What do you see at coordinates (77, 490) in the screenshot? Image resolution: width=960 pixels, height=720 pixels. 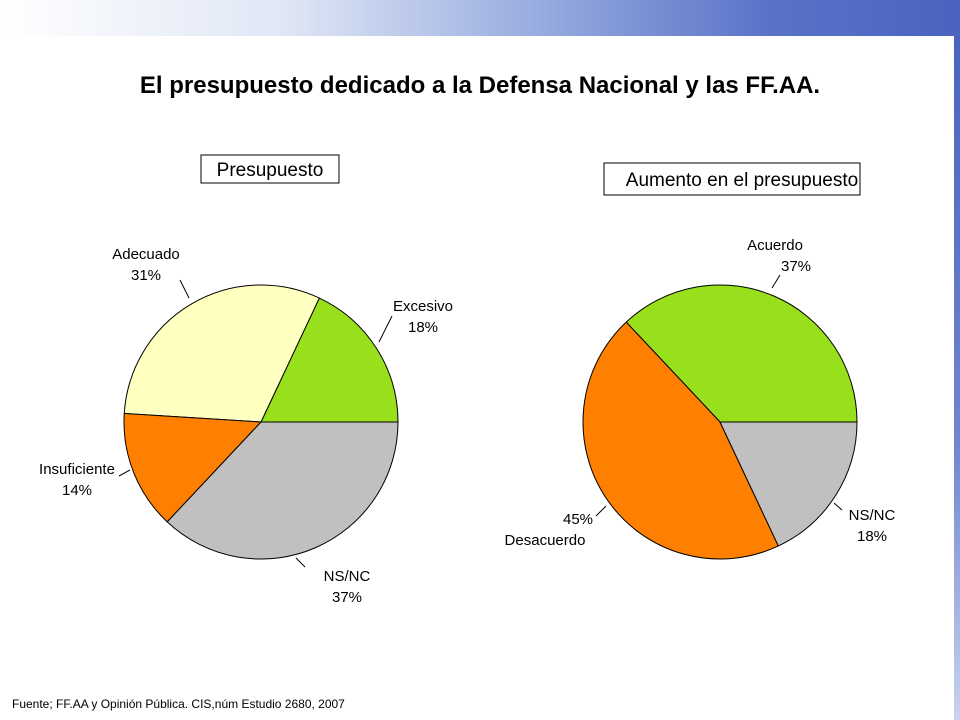 I see `slice-value-label: 14%` at bounding box center [77, 490].